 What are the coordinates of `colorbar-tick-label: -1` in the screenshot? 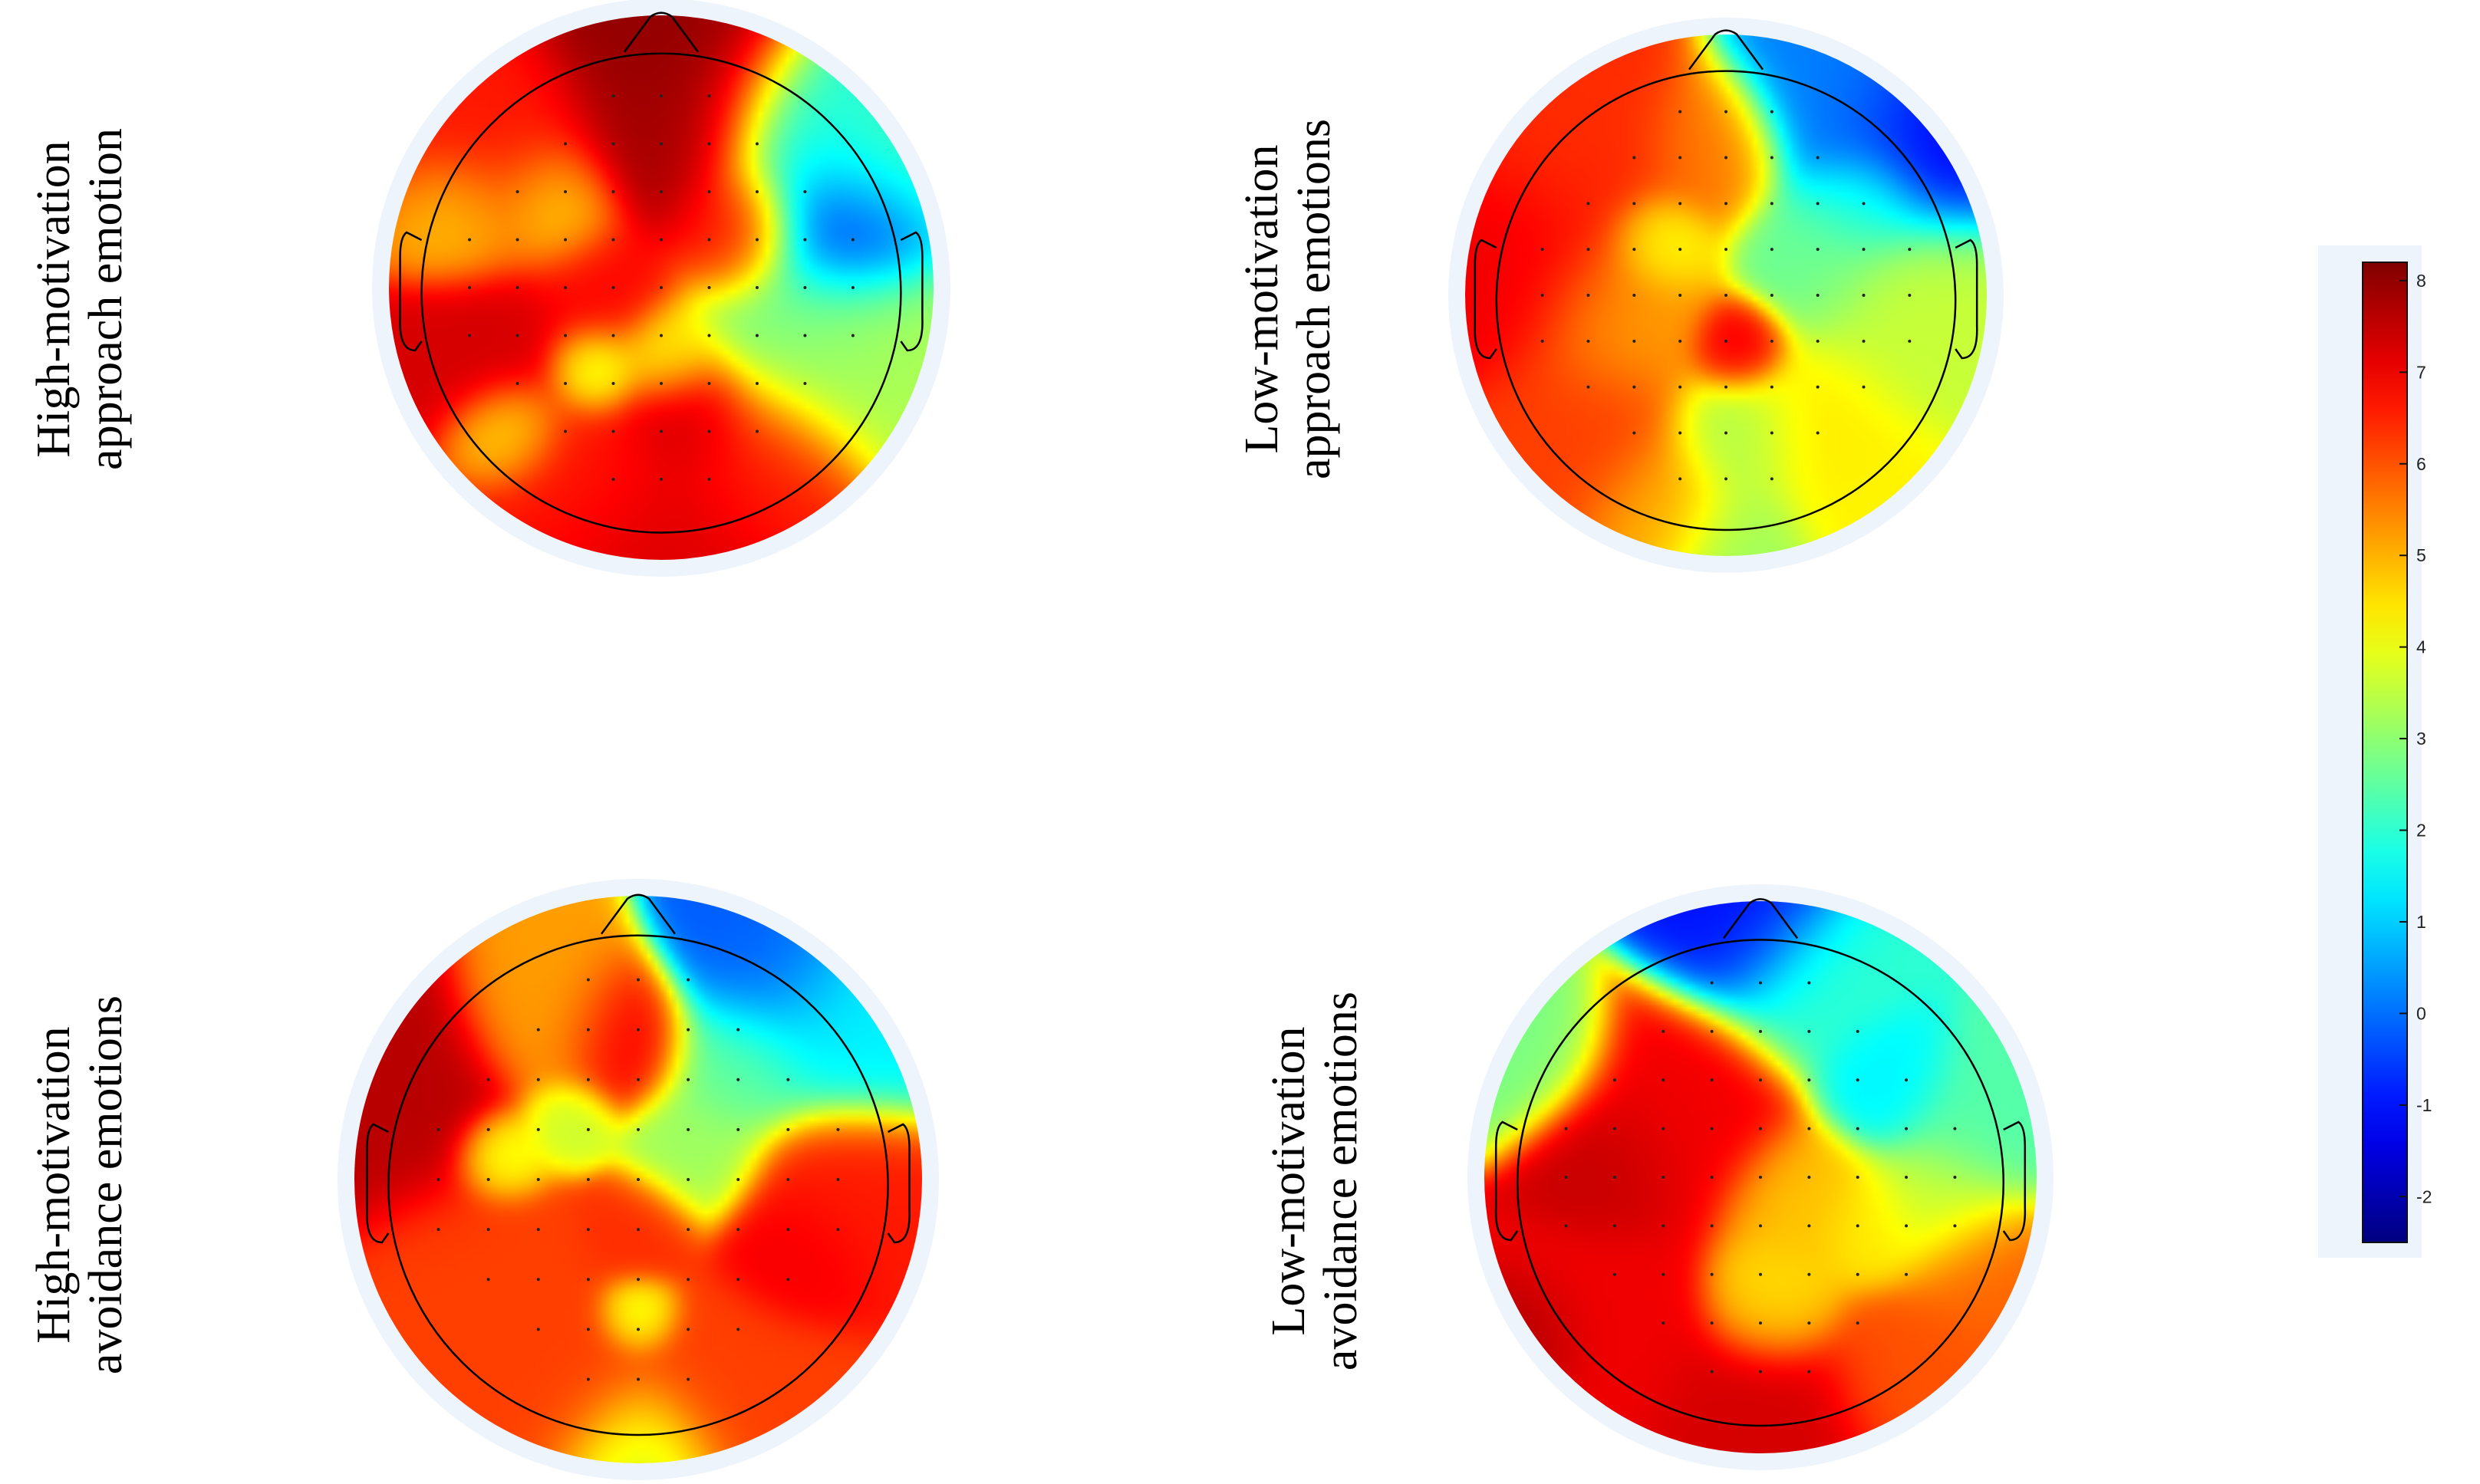 It's located at (2424, 1105).